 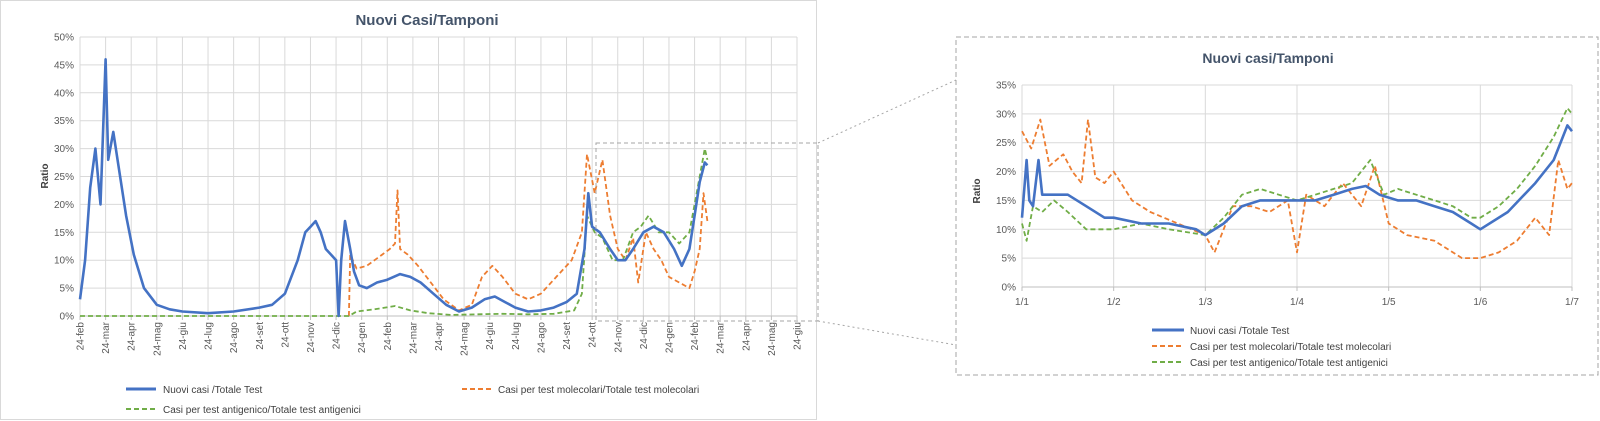 What do you see at coordinates (1114, 302) in the screenshot?
I see `x-tick-label: 1/2` at bounding box center [1114, 302].